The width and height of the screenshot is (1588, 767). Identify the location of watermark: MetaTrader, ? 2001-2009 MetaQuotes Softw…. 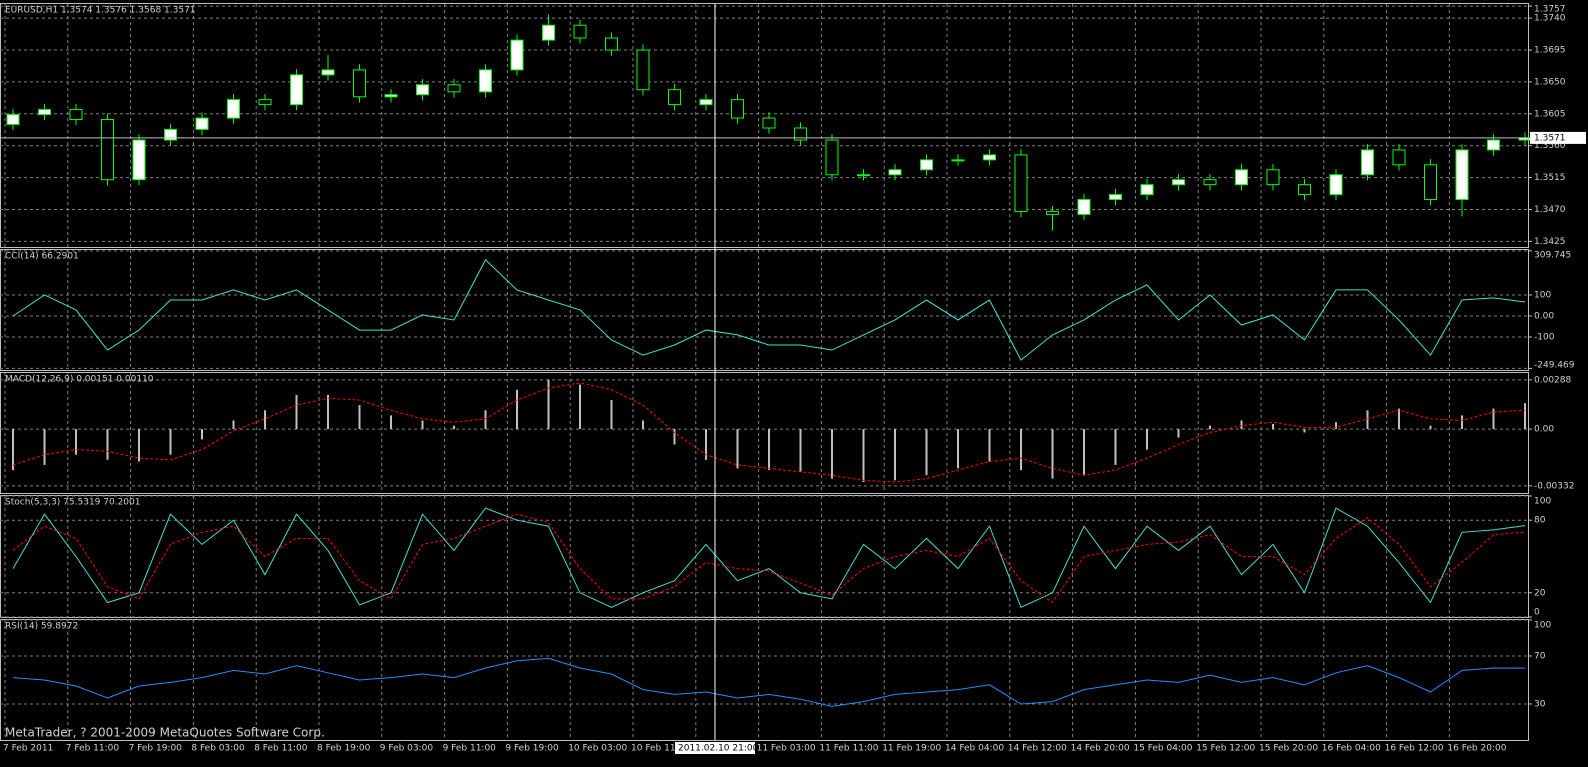
(165, 733).